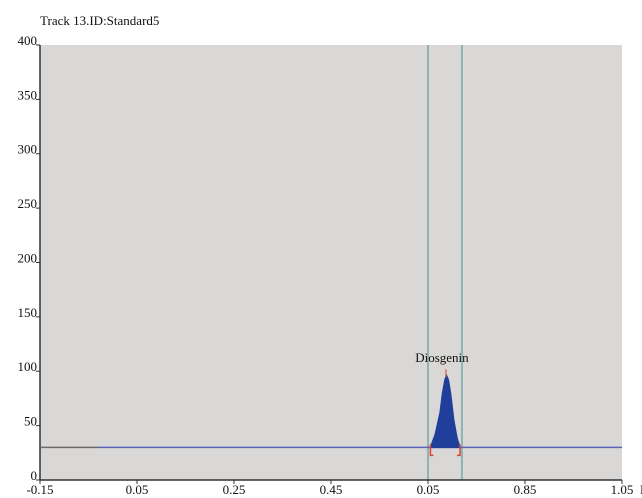  What do you see at coordinates (99, 20) in the screenshot?
I see `chart-title: Track 13.ID:Standard5` at bounding box center [99, 20].